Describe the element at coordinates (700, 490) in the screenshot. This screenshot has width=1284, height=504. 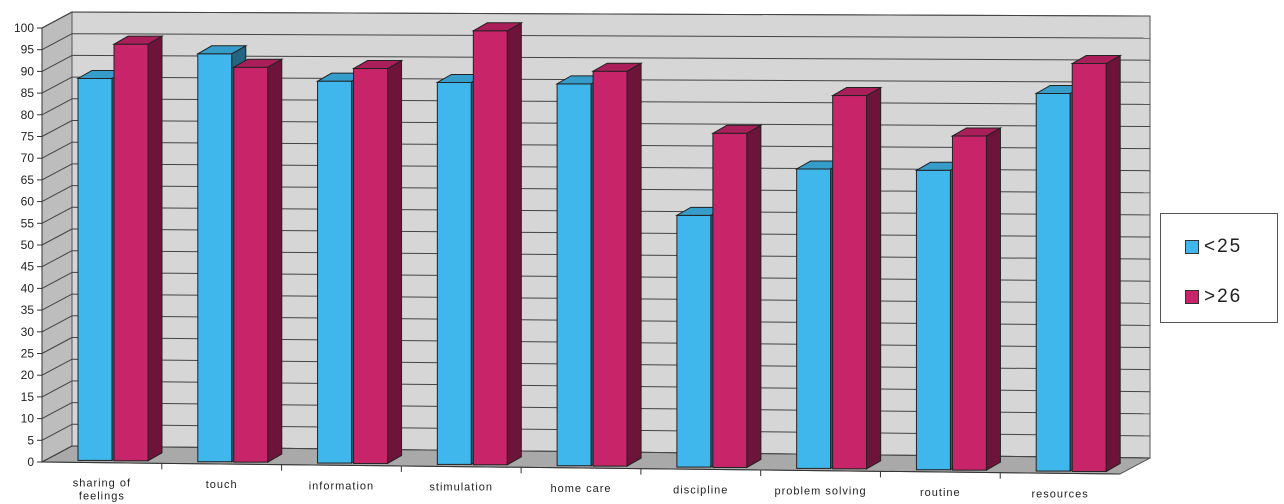
I see `x-tick-label: discipline` at that location.